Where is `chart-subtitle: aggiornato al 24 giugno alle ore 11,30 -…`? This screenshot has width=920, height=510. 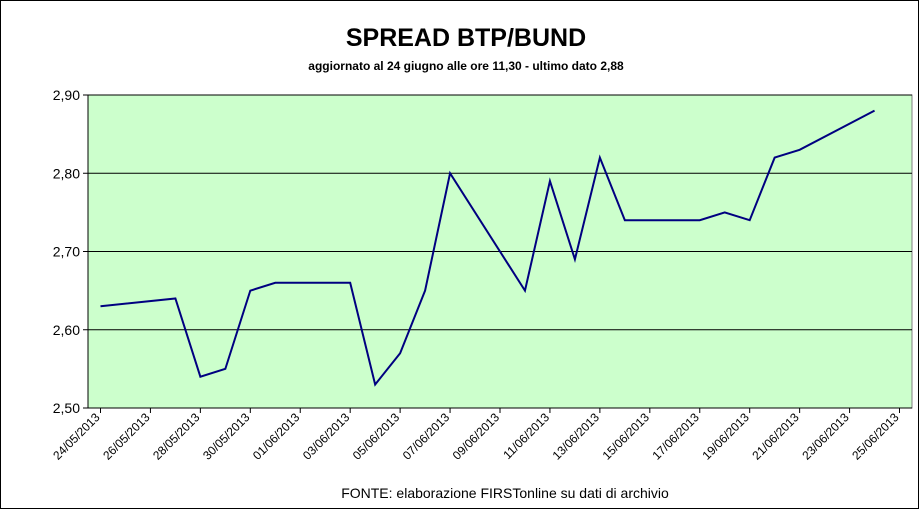
chart-subtitle: aggiornato al 24 giugno alle ore 11,30 -… is located at coordinates (466, 66).